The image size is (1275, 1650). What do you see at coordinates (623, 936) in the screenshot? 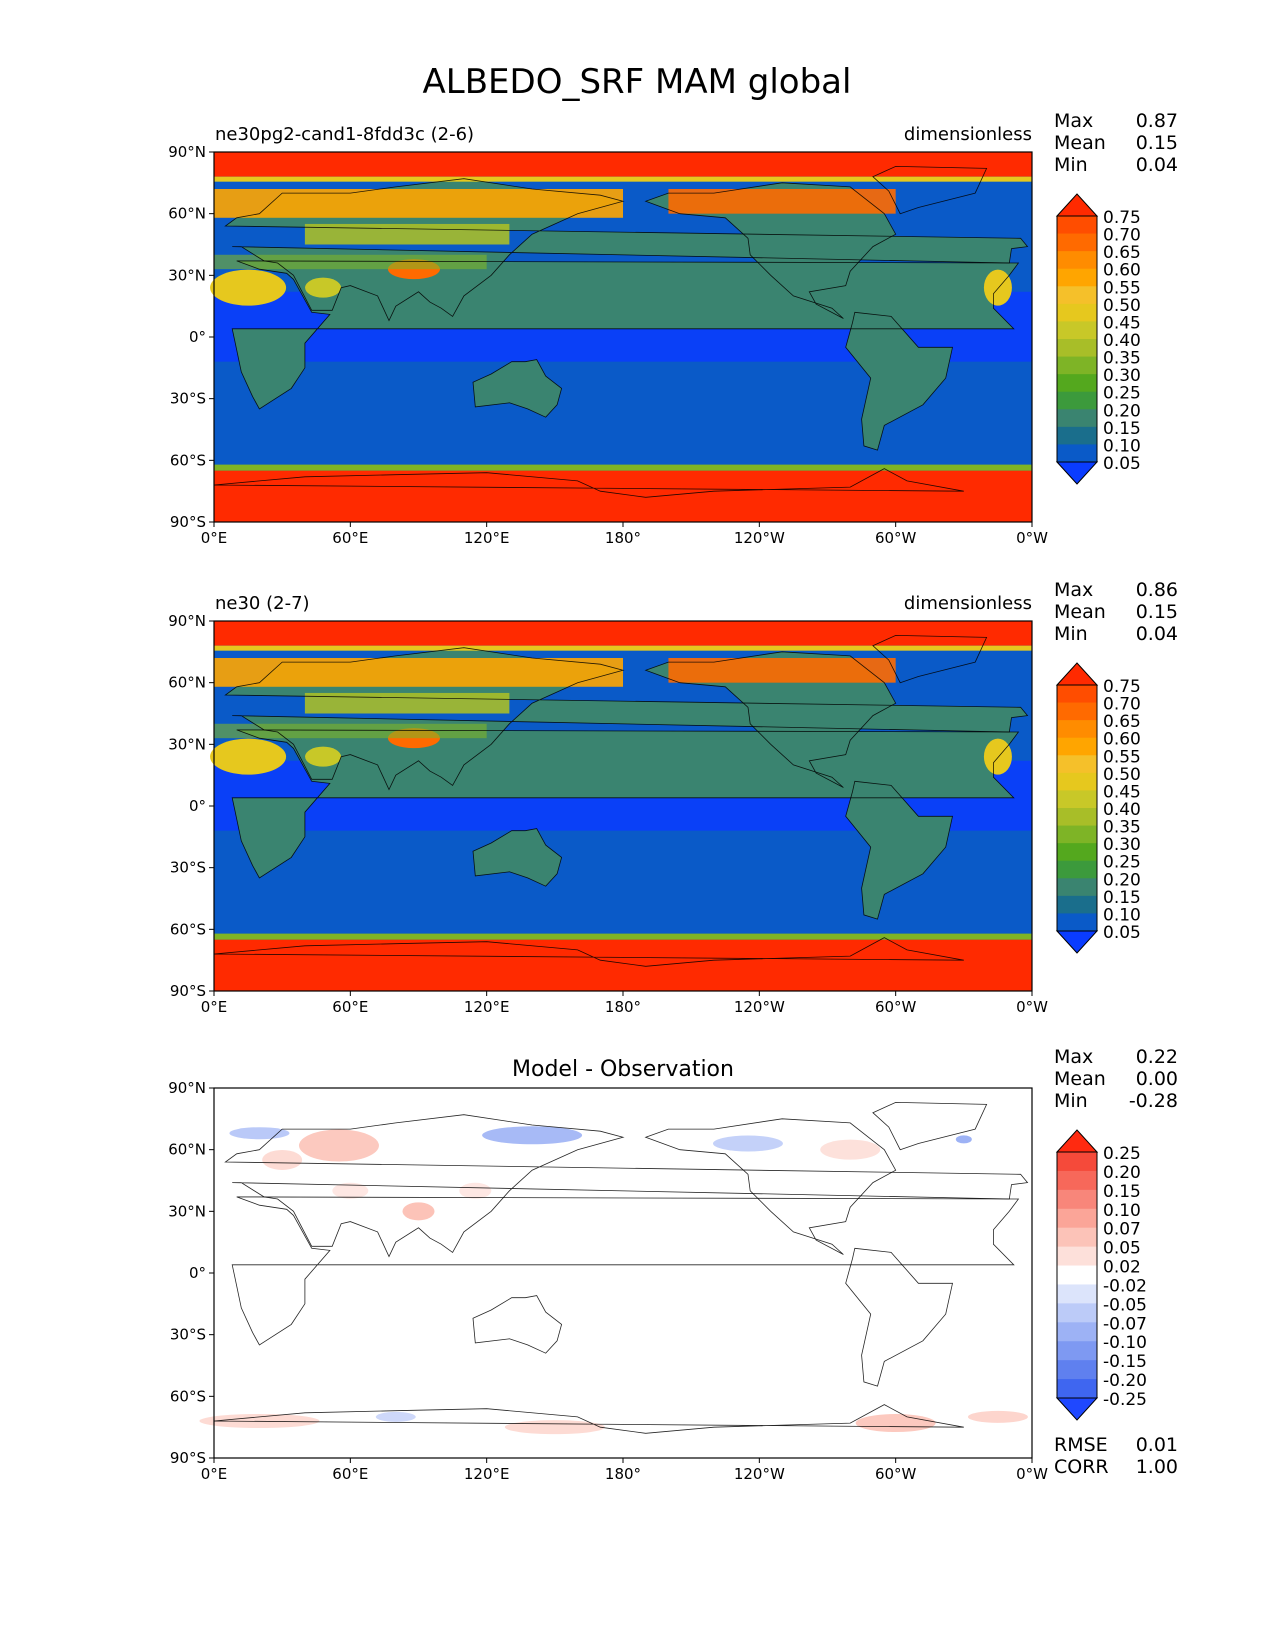
I see `antarctic-margin` at bounding box center [623, 936].